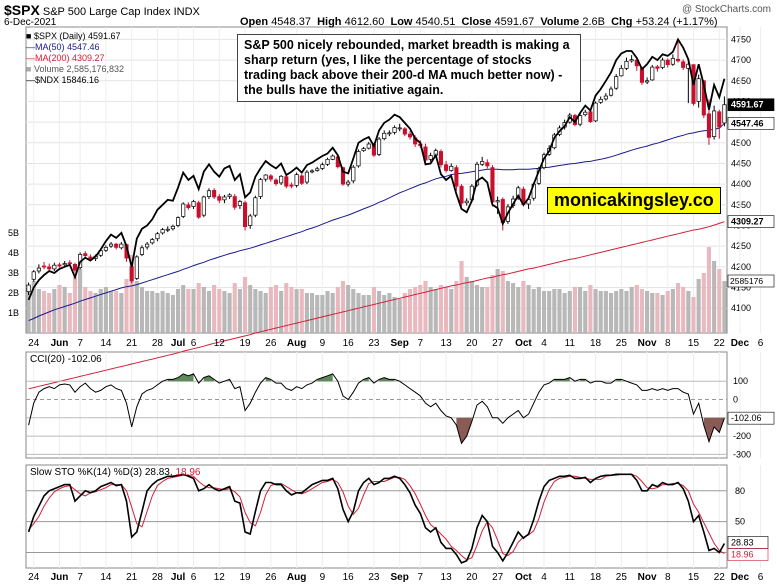 The height and width of the screenshot is (585, 777). I want to click on x-tick-label: Sep, so click(400, 343).